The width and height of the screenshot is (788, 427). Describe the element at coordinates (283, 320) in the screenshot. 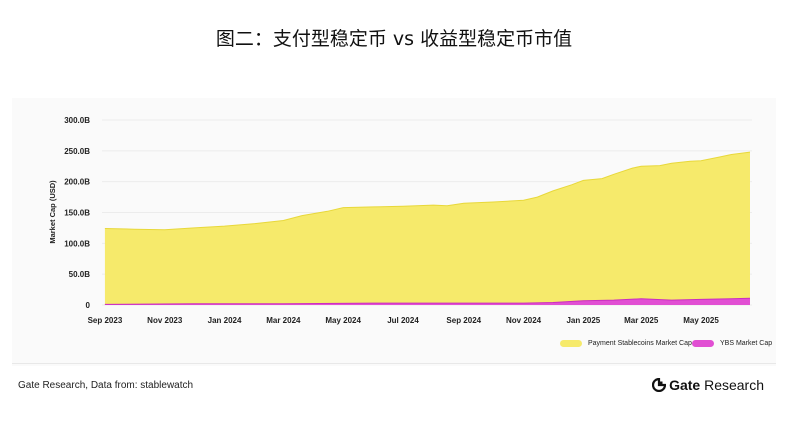

I see `x-tick-label: Mar 2024` at that location.